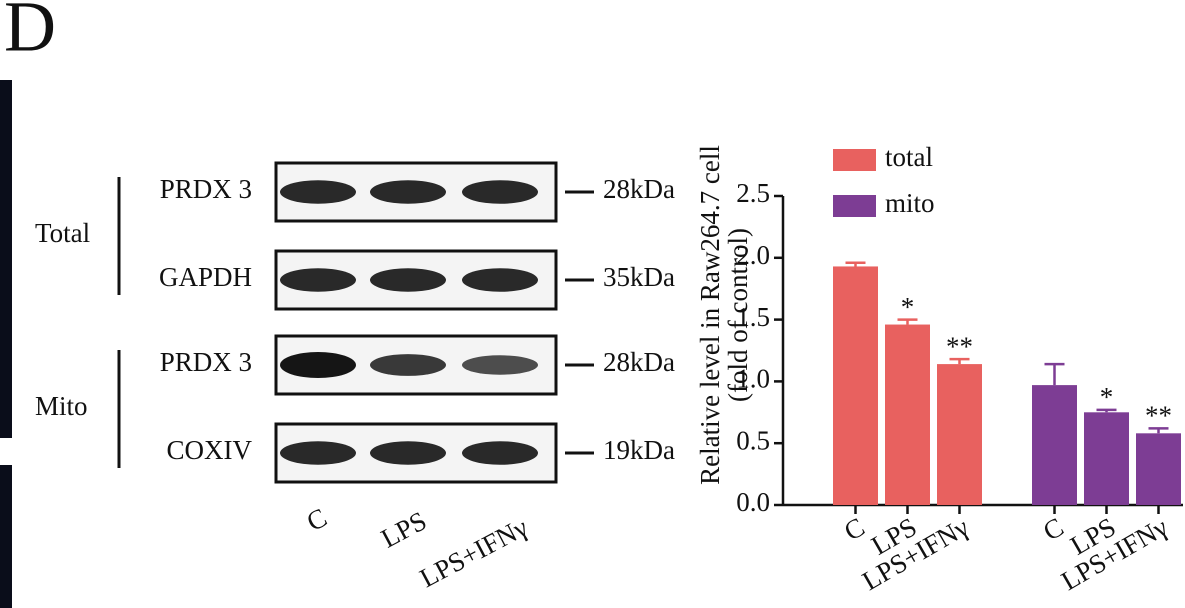  Describe the element at coordinates (753, 317) in the screenshot. I see `y-tick-label: 1.5` at that location.